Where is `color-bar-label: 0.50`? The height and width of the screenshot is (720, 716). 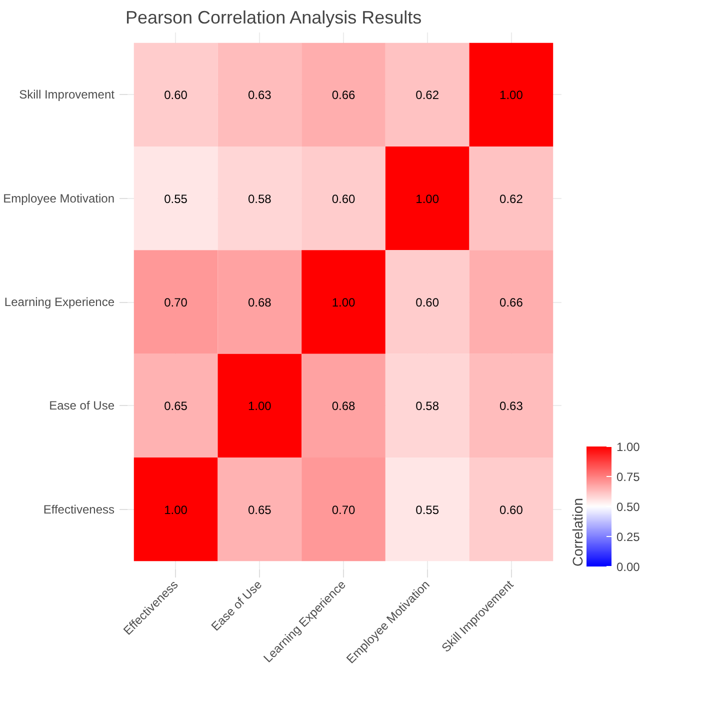 color-bar-label: 0.50 is located at coordinates (628, 507).